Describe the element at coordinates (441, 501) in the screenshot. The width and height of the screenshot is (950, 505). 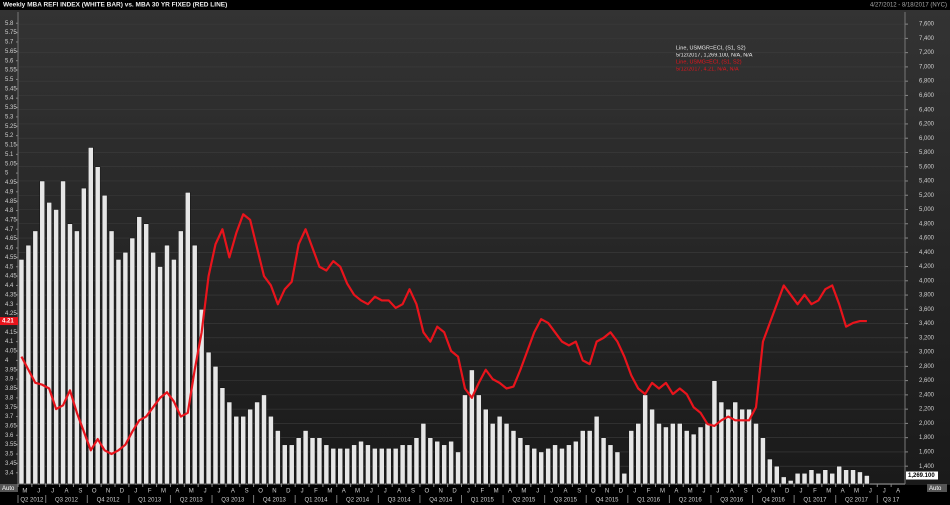
I see `quarter-label: Q4 2014` at that location.